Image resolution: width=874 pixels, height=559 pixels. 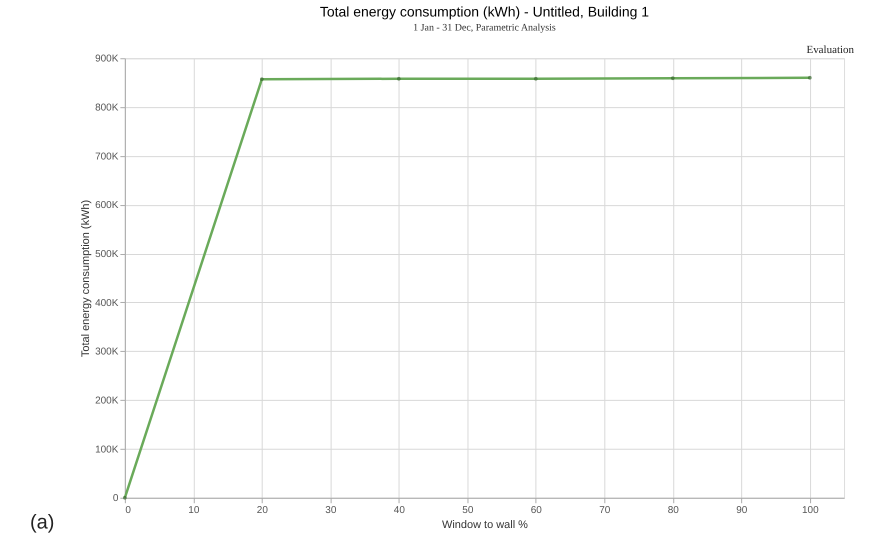 I want to click on text: (a), so click(x=42, y=523).